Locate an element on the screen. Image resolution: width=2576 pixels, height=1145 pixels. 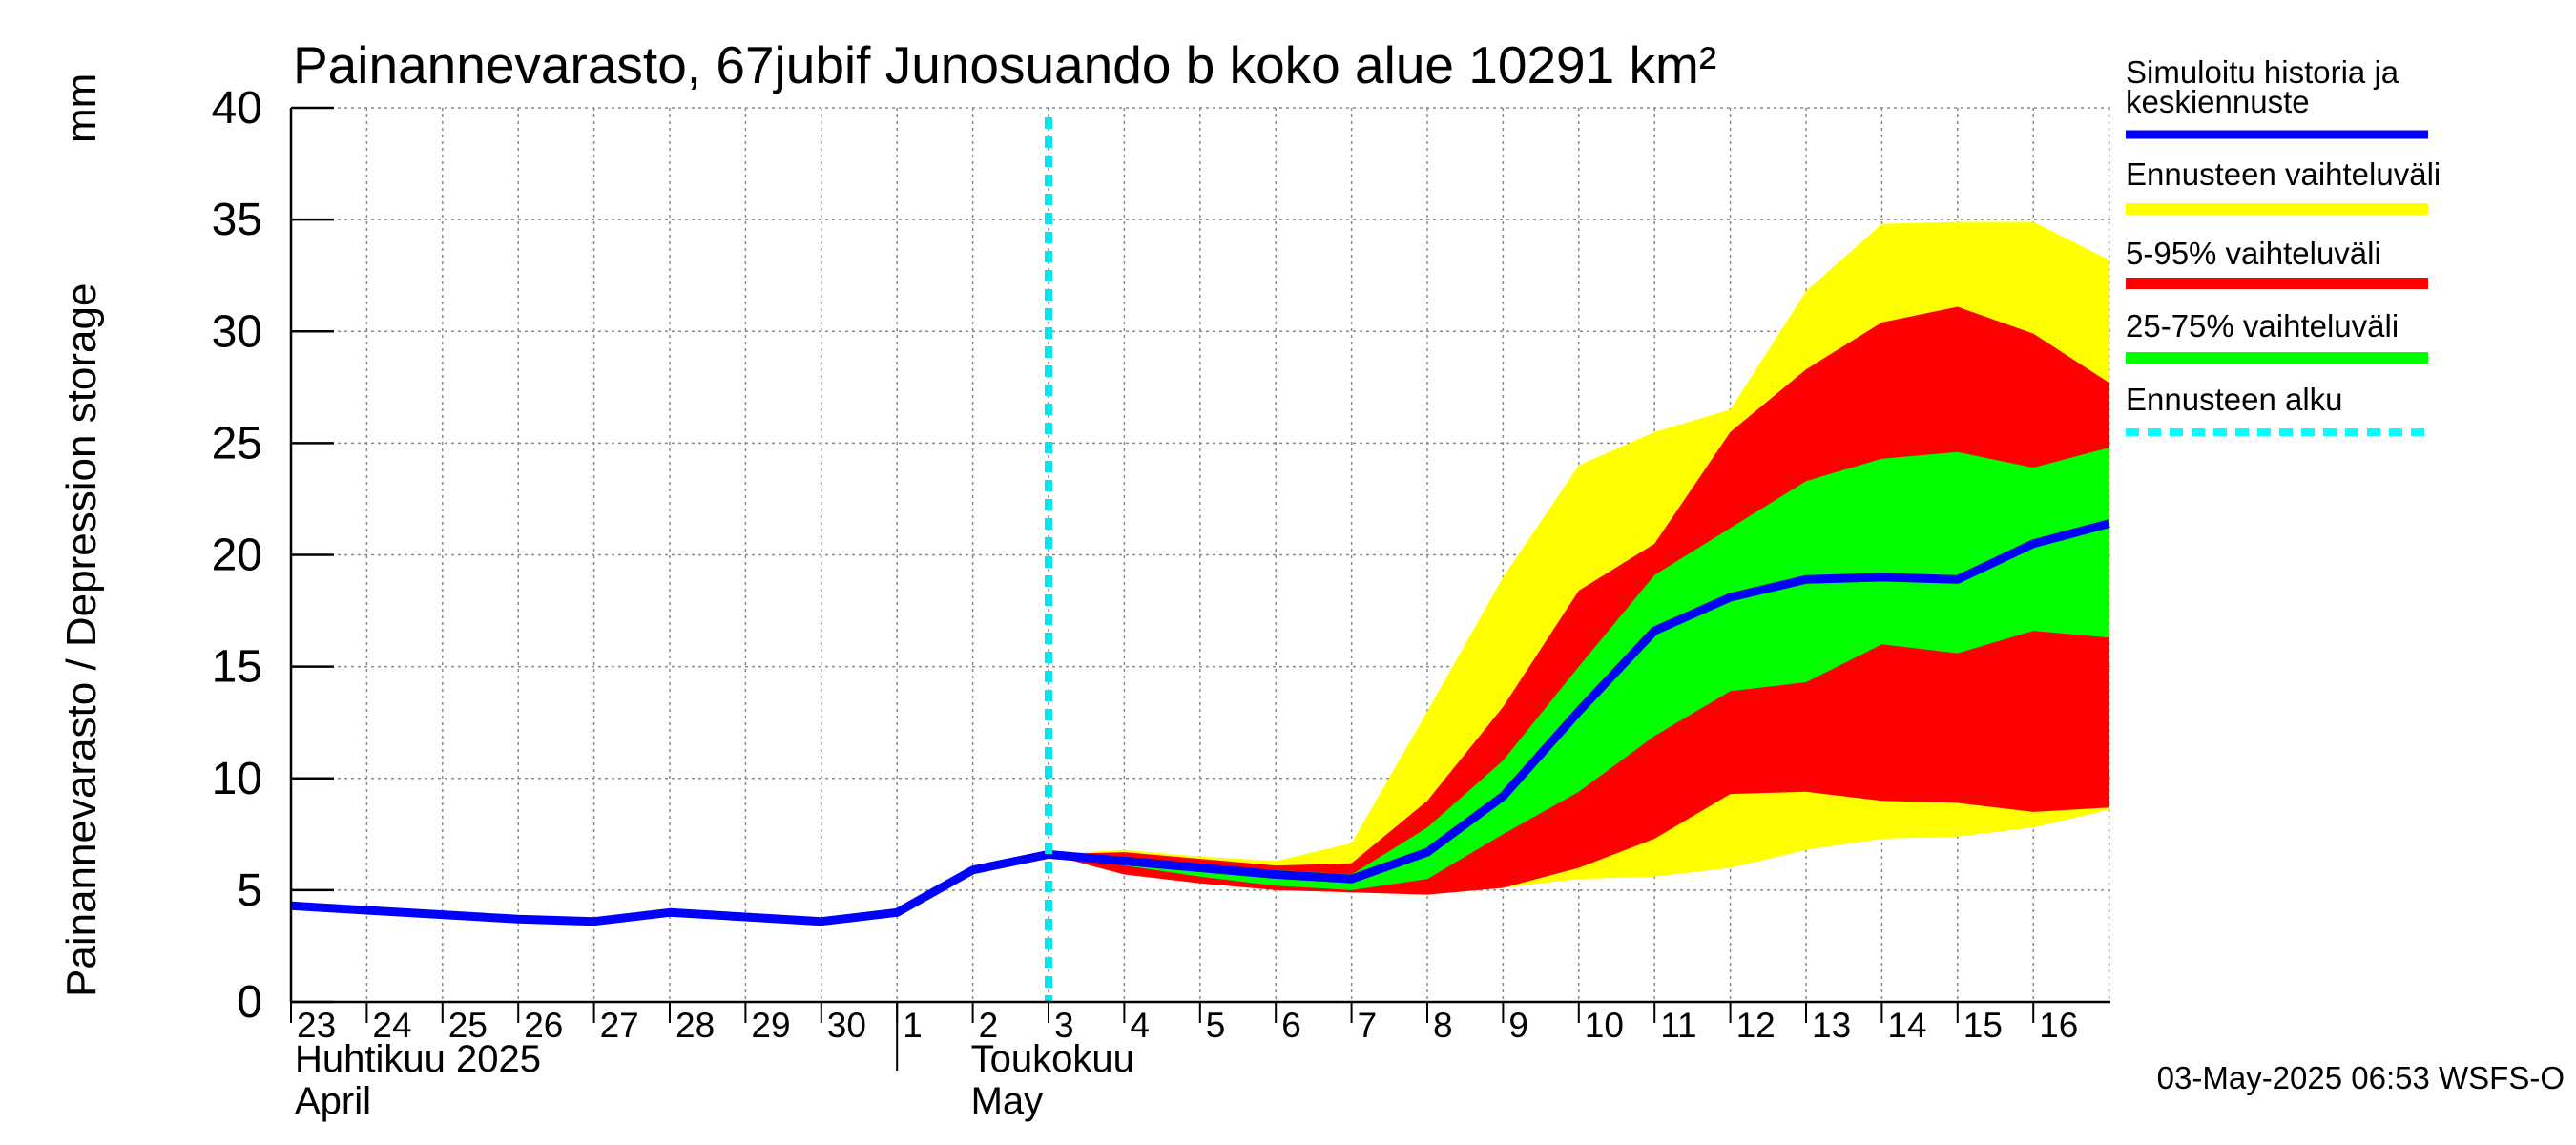
y-axis-unit: mm is located at coordinates (81, 108).